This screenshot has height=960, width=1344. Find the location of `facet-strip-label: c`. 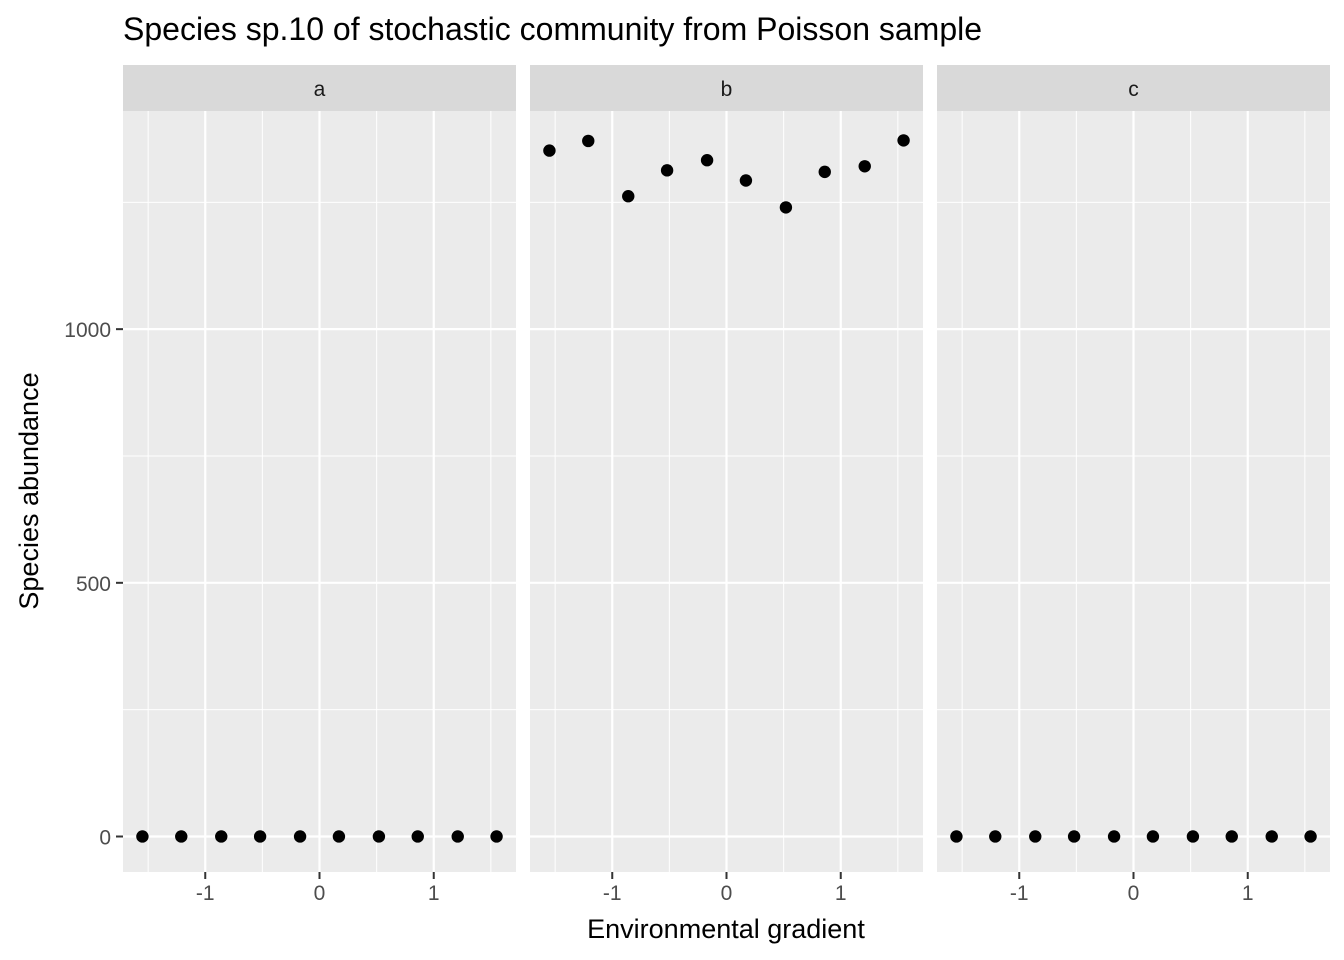

facet-strip-label: c is located at coordinates (1133, 89).